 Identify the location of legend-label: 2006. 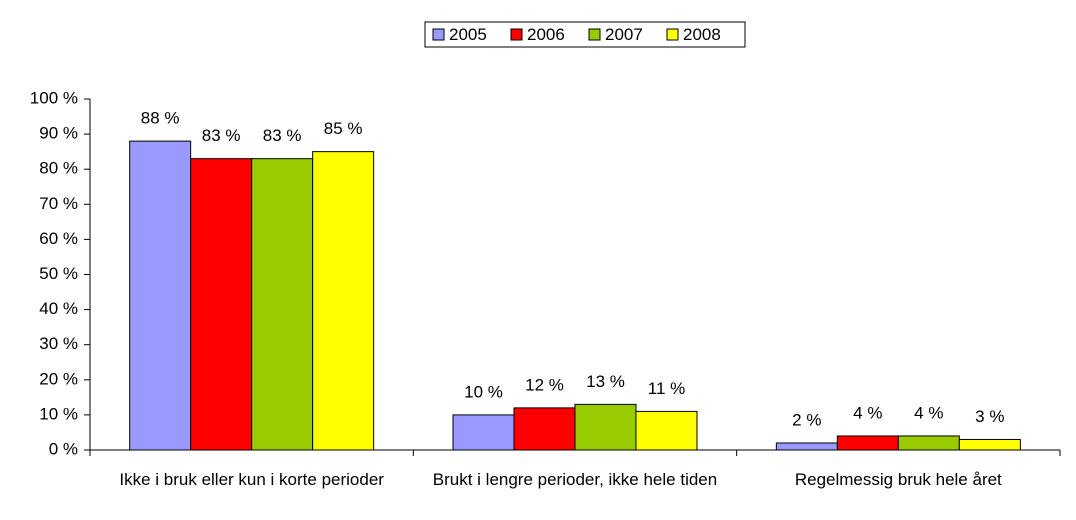
(546, 34).